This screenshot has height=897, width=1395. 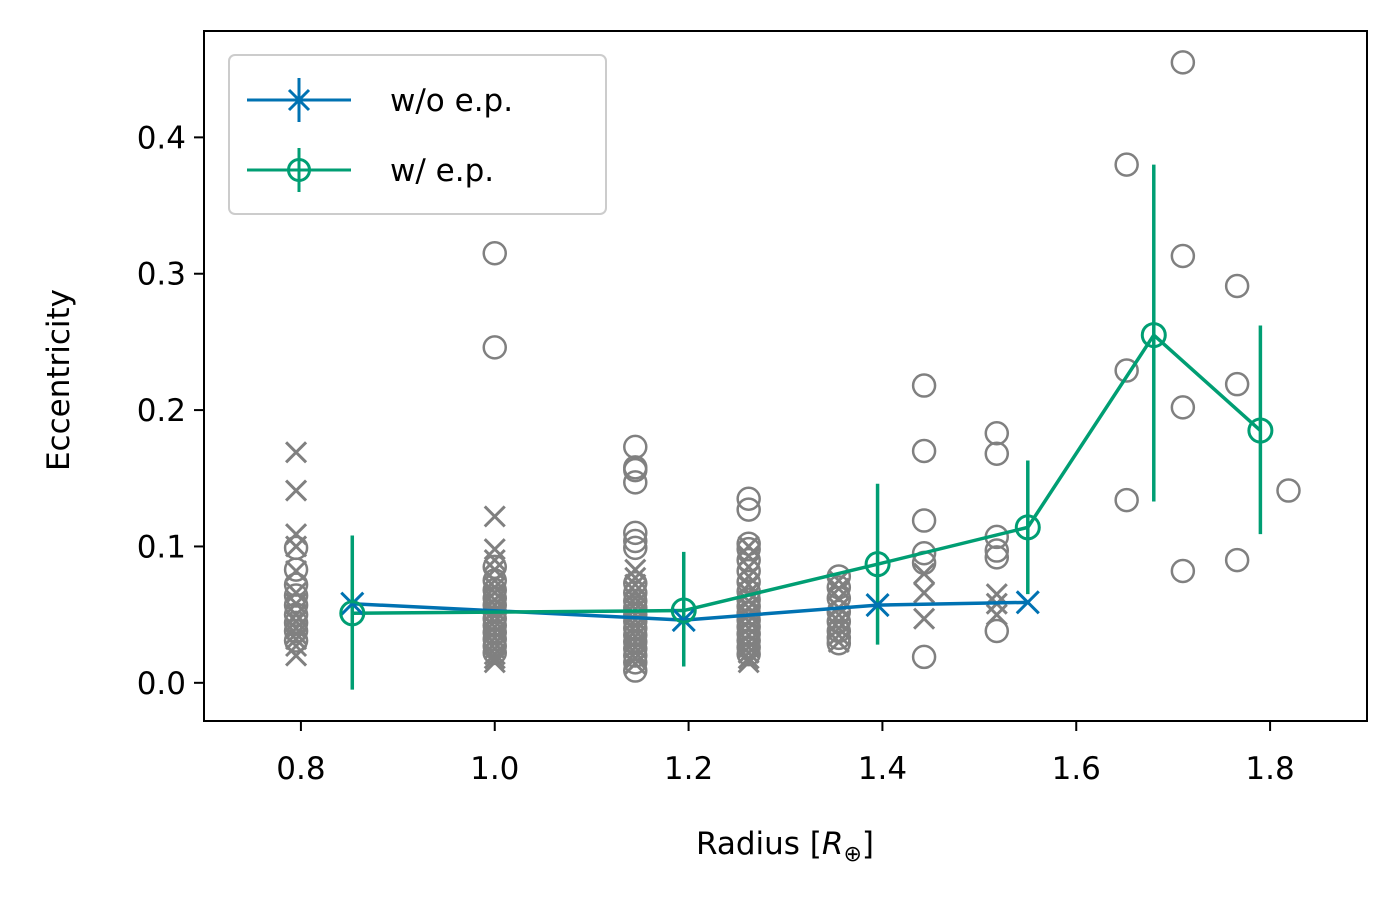 I want to click on y-tick-label: 0.2, so click(x=161, y=411).